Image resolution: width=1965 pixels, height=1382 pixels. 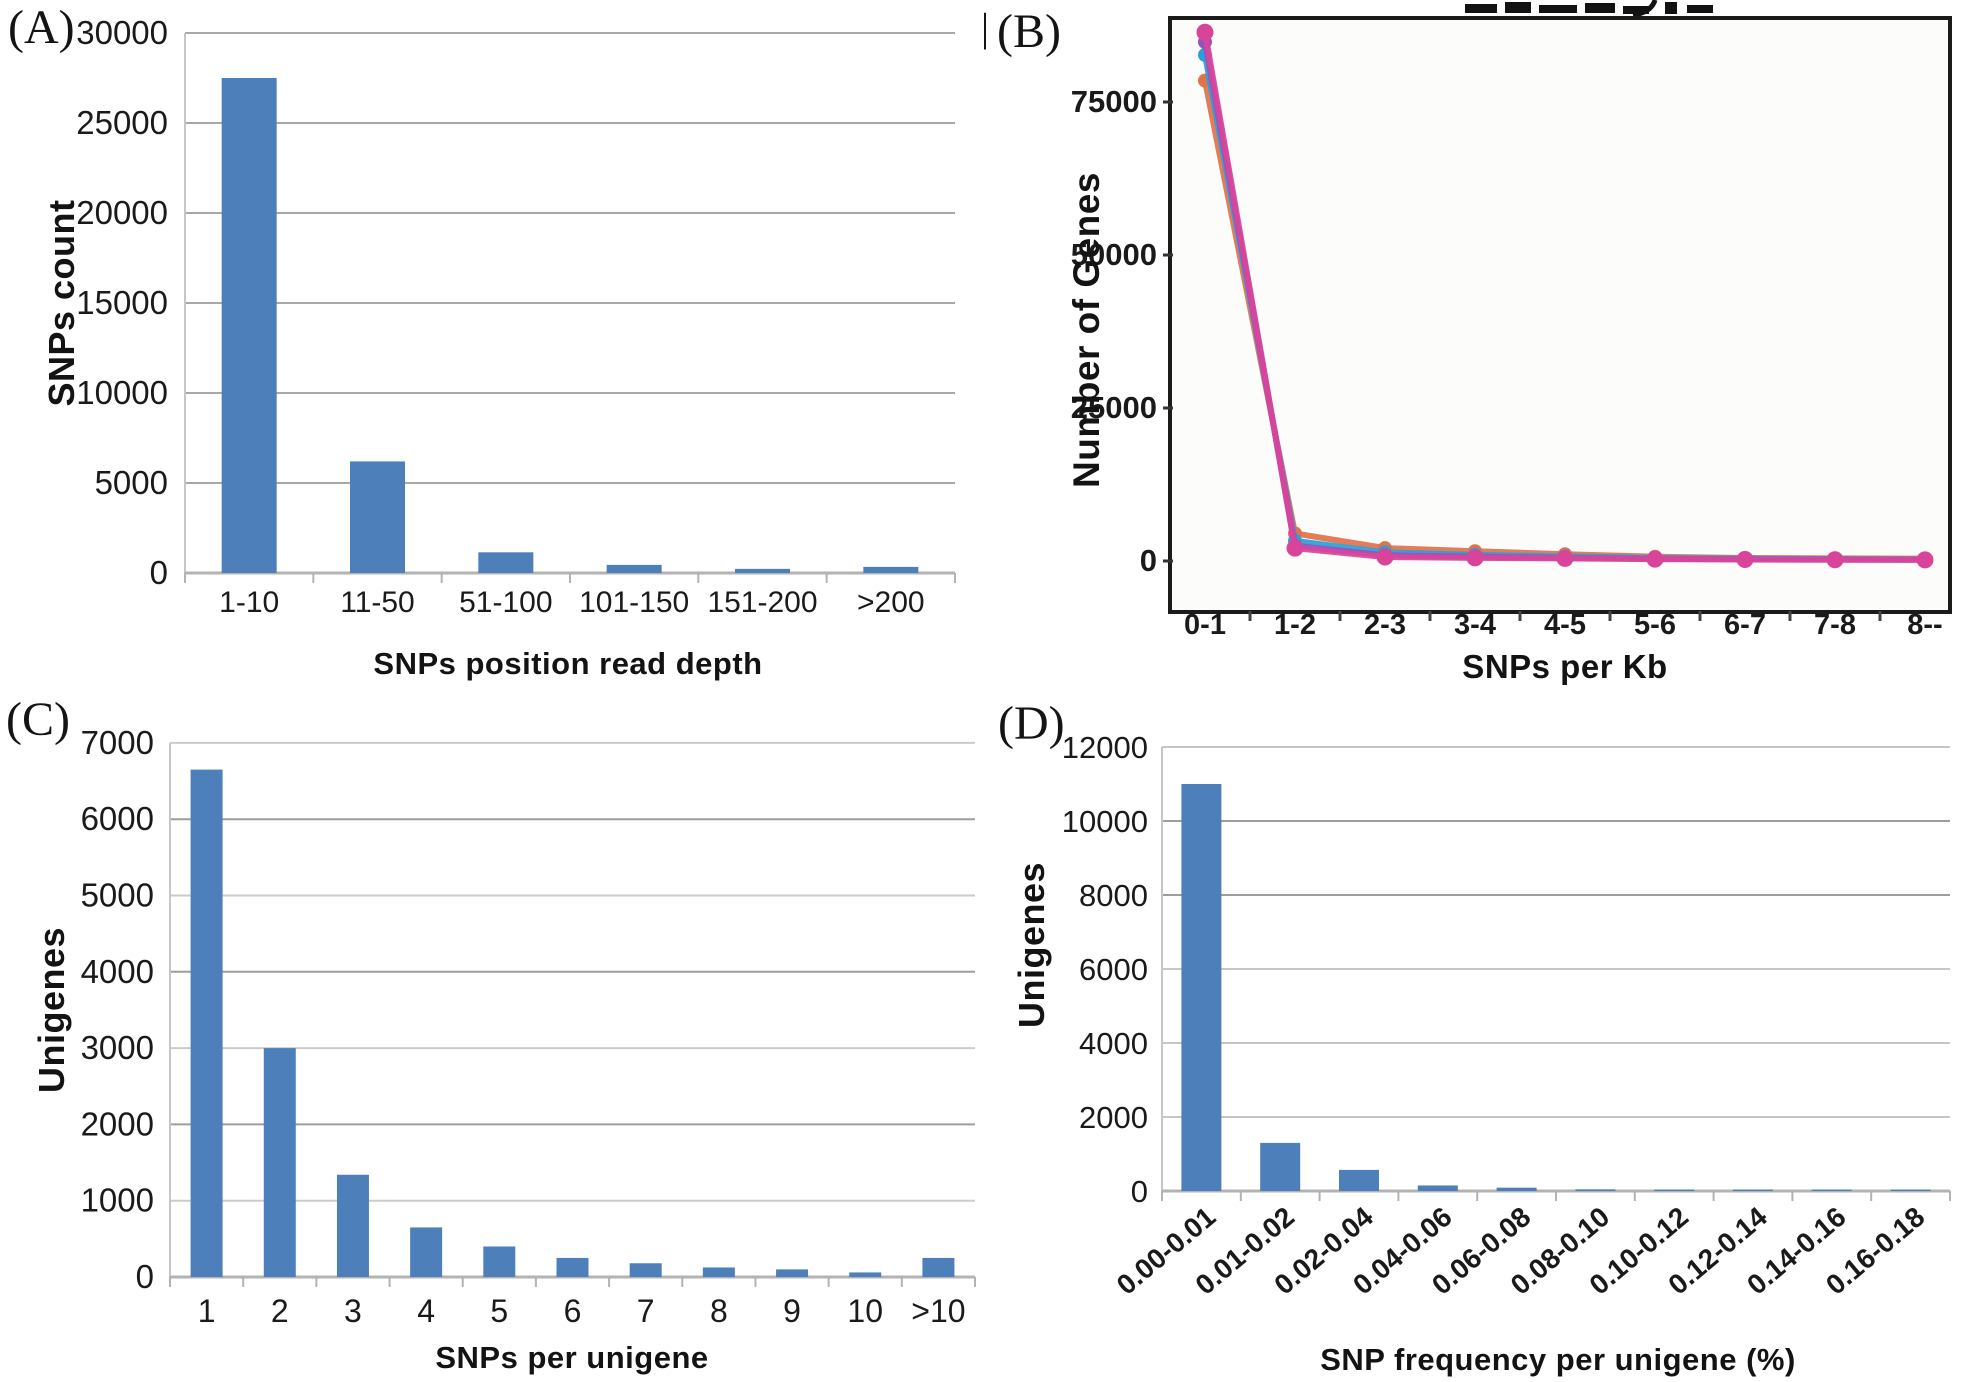 I want to click on x-tick-label: 4-5, so click(x=1565, y=625).